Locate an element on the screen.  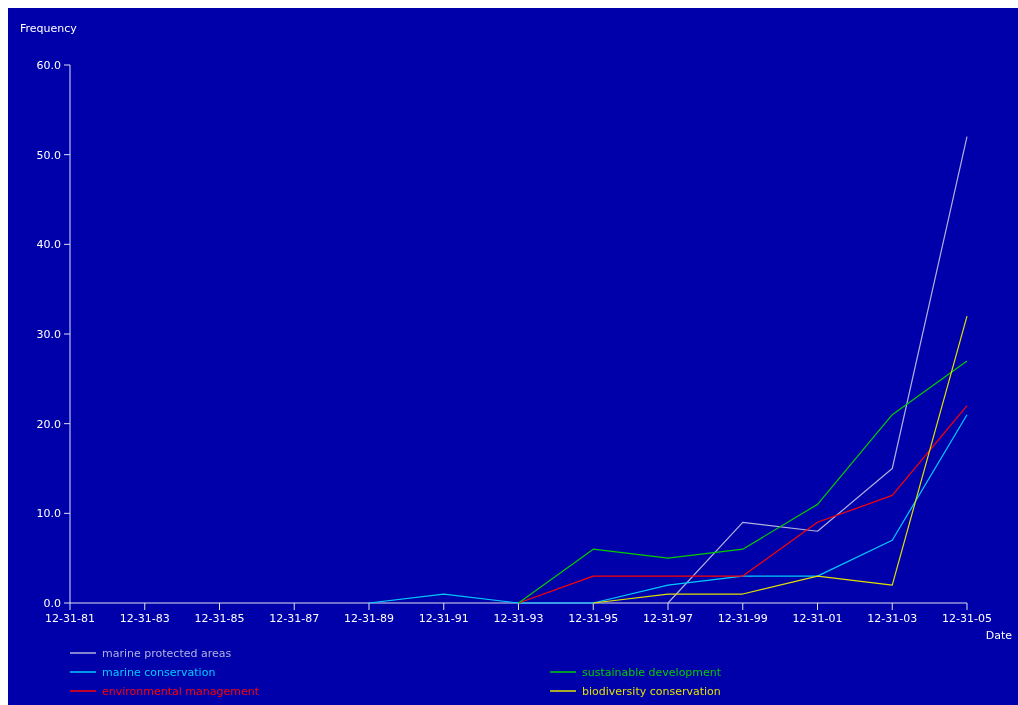
y-tick-label: 20.0 is located at coordinates (48, 424).